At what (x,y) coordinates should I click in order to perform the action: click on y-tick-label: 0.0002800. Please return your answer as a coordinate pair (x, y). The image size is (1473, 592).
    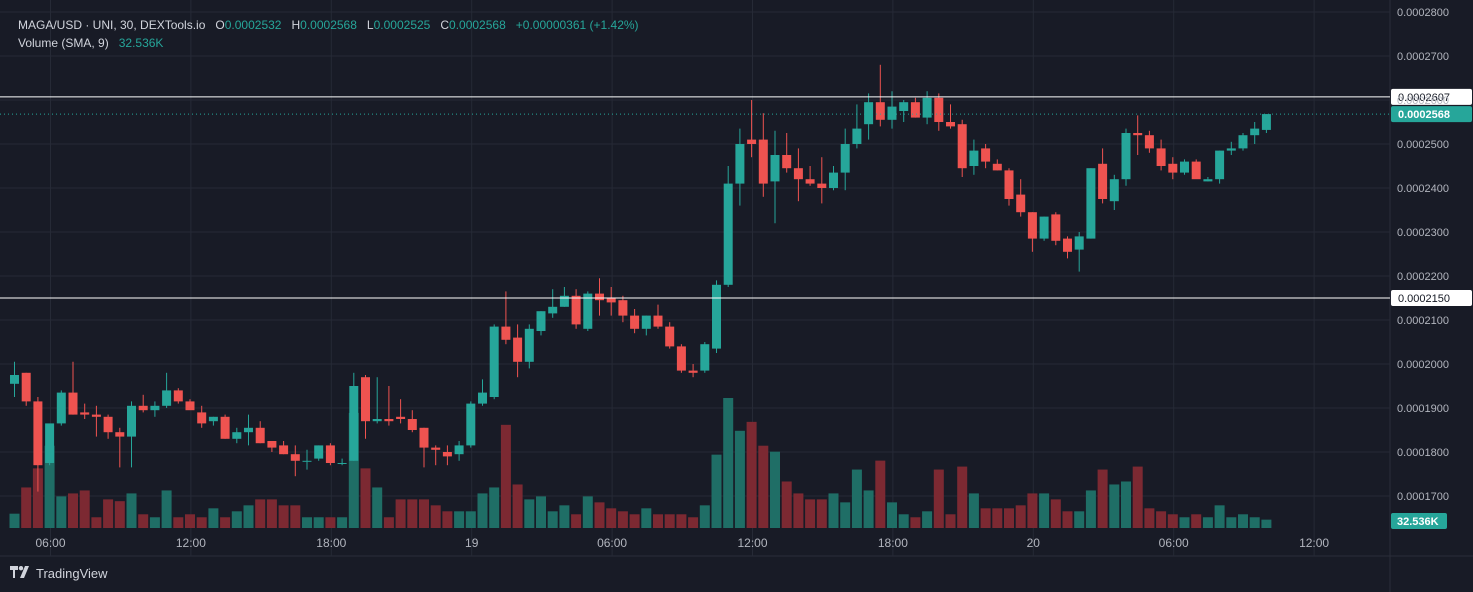
    Looking at the image, I should click on (1423, 13).